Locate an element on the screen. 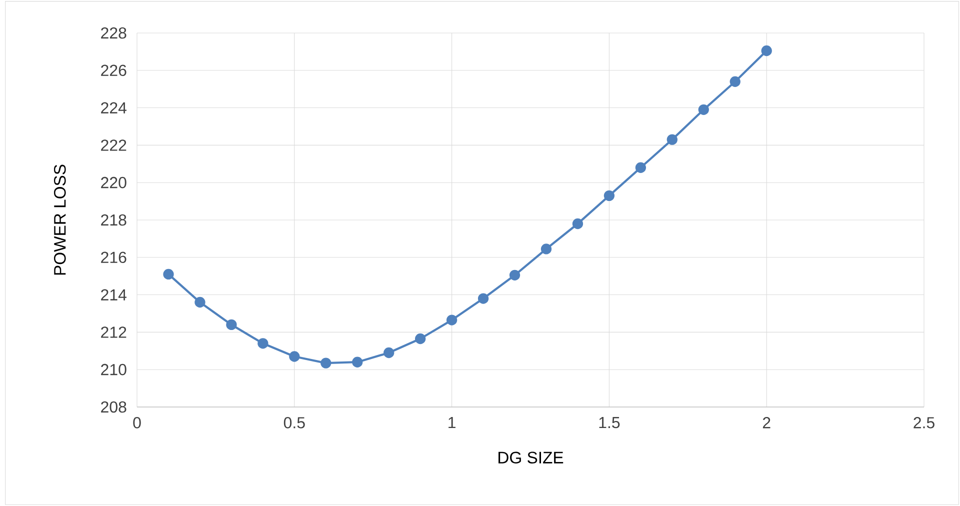 Image resolution: width=960 pixels, height=506 pixels. y-tick-label: 218 is located at coordinates (113, 220).